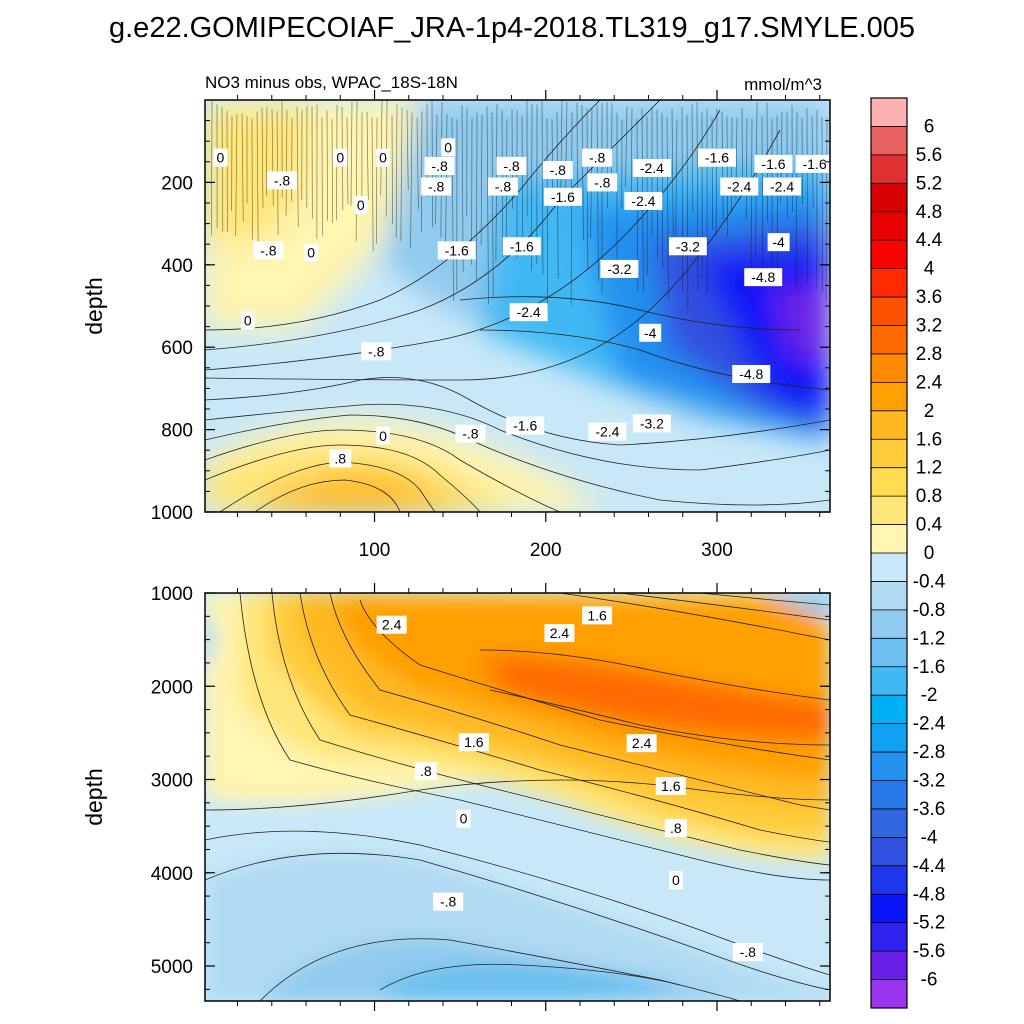 The height and width of the screenshot is (1024, 1024). What do you see at coordinates (929, 382) in the screenshot?
I see `colorbar-label: 2.4` at bounding box center [929, 382].